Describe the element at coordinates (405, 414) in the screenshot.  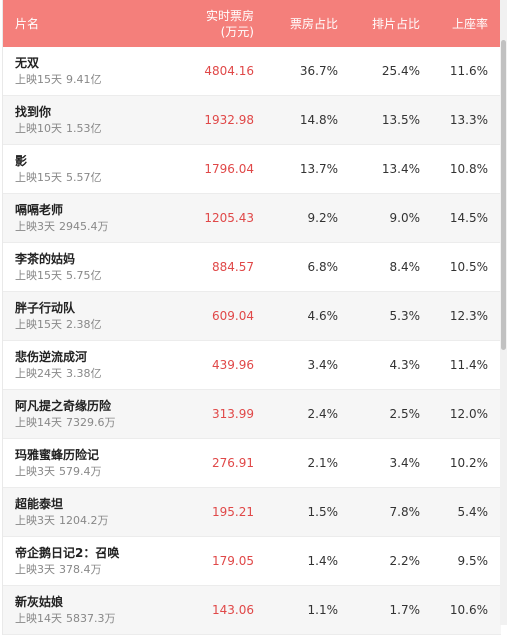
I see `screening-share-value: 2.5%` at that location.